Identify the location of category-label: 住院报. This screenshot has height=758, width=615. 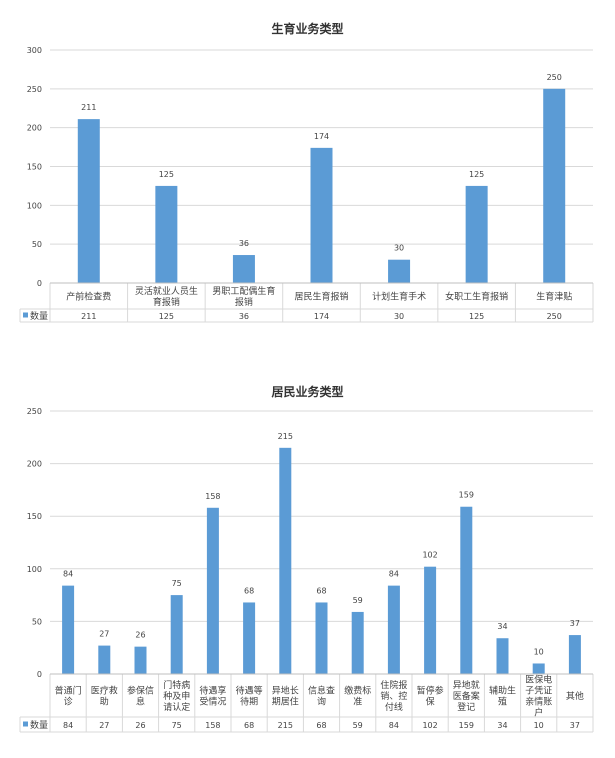
(393, 685).